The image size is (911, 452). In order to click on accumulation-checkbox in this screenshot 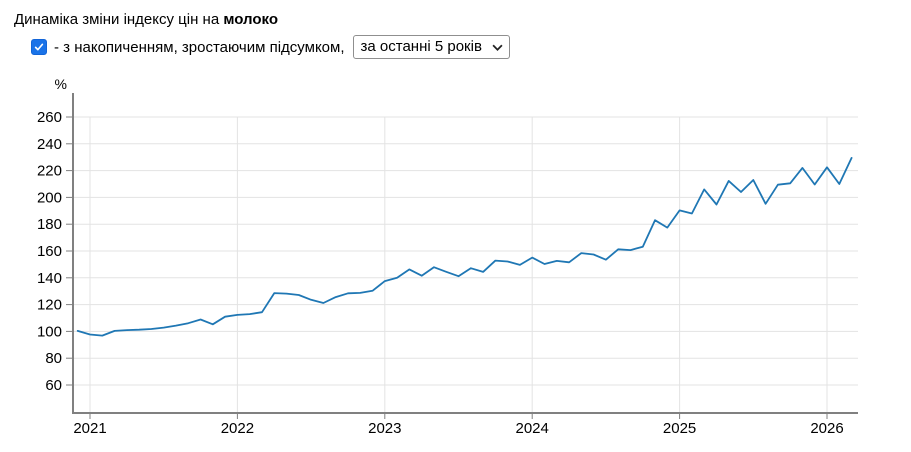, I will do `click(39, 47)`.